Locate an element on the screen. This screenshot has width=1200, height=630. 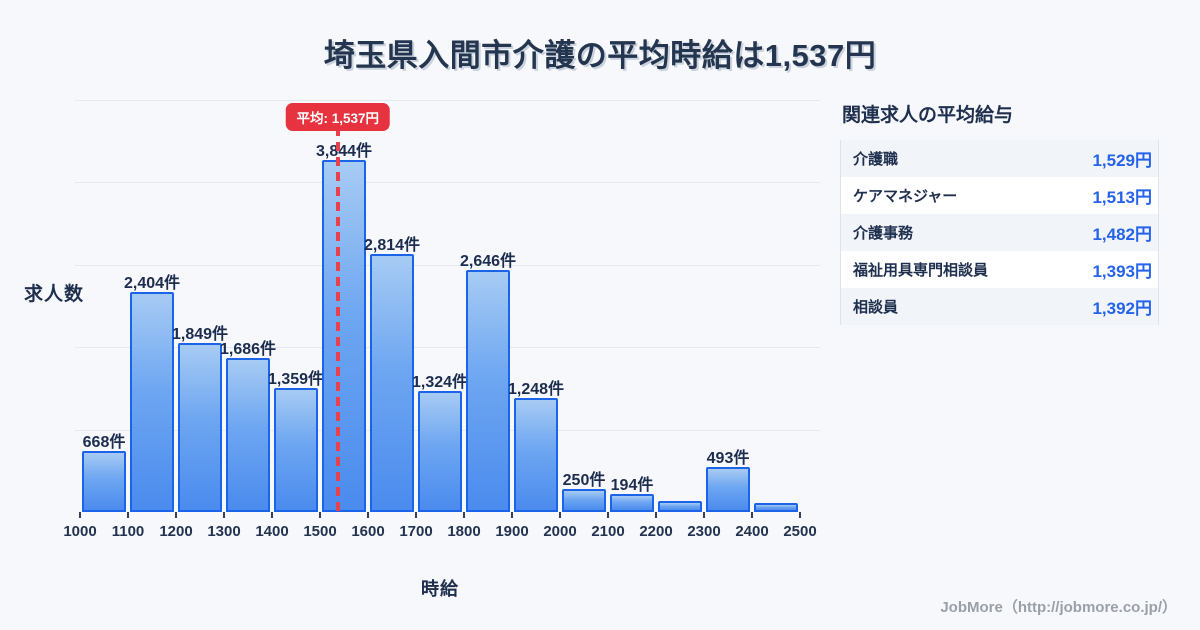
bar-value-label: 1,359件 is located at coordinates (296, 379).